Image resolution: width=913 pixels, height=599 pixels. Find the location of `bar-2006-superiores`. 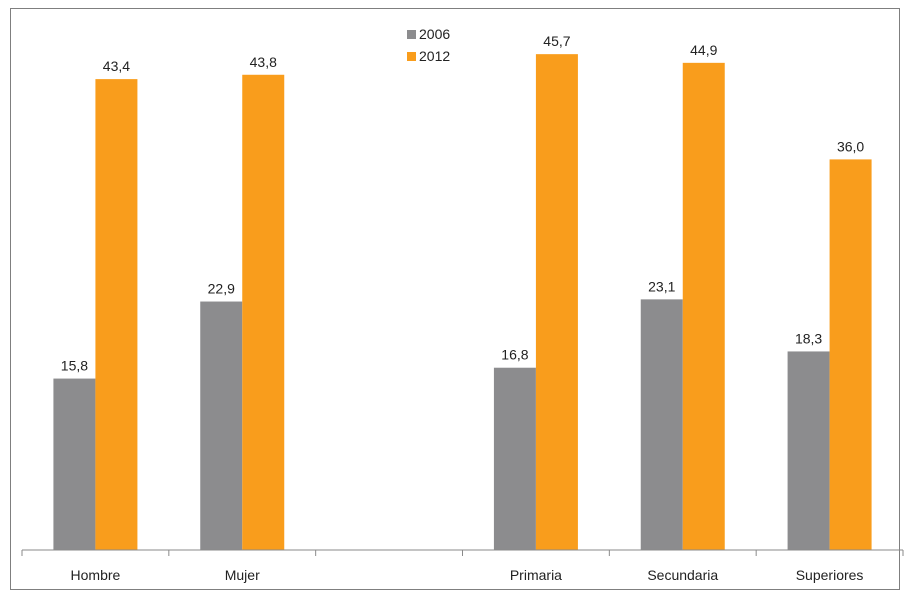

bar-2006-superiores is located at coordinates (808, 450).